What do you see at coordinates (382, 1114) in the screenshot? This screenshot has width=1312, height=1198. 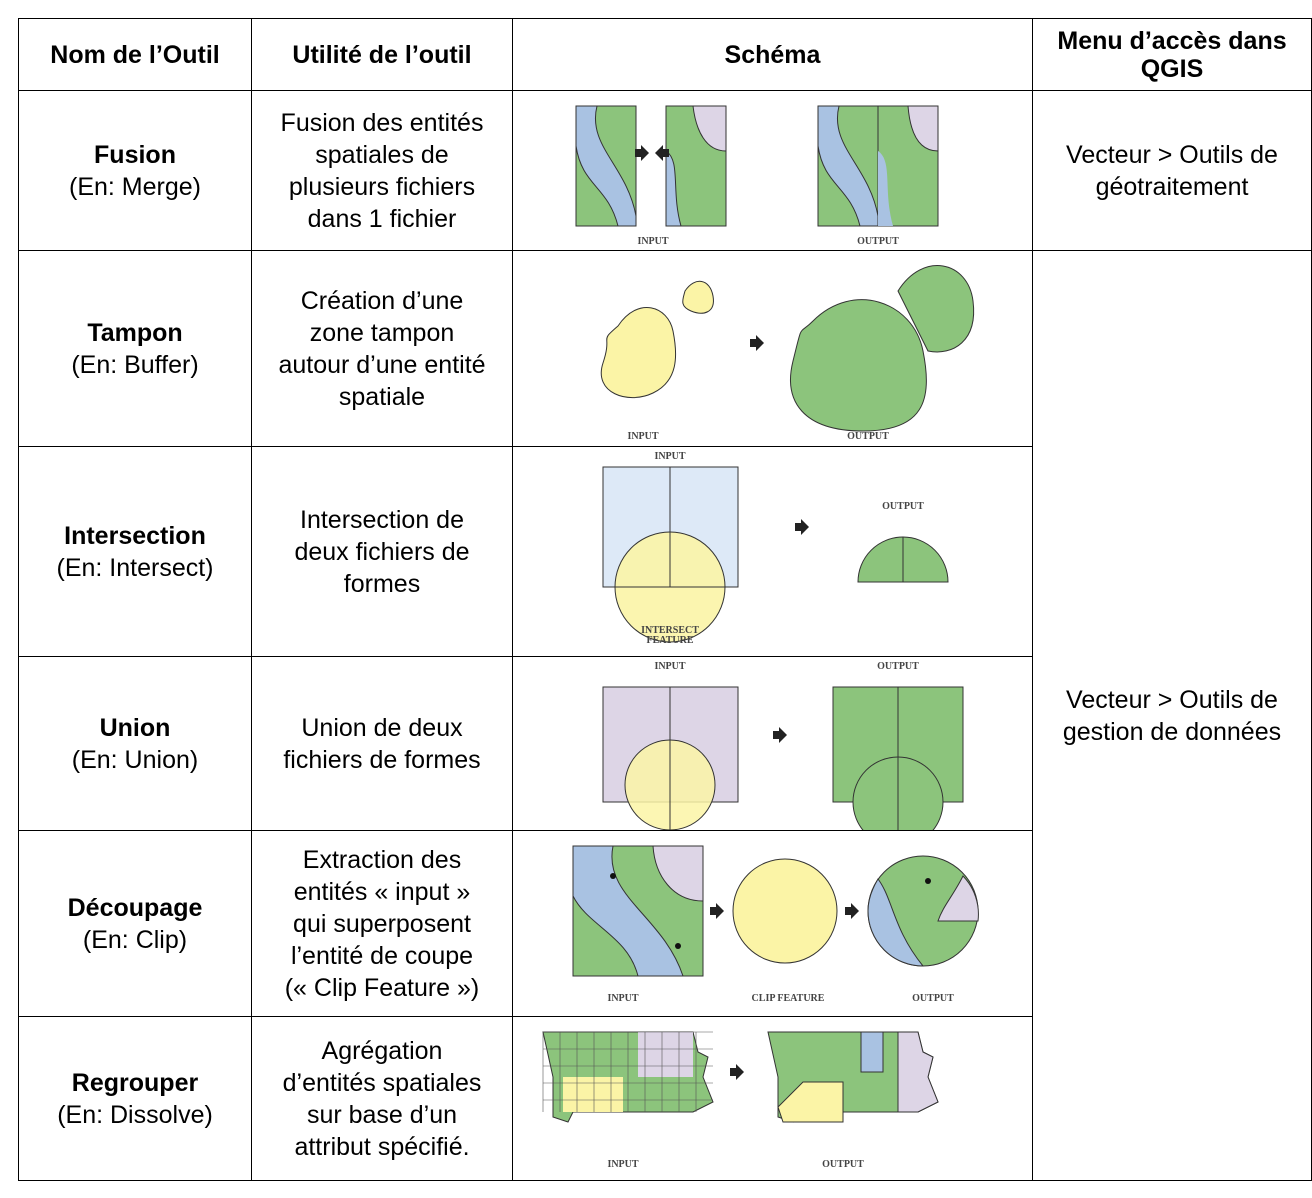 I see `use-line: sur base d’un` at bounding box center [382, 1114].